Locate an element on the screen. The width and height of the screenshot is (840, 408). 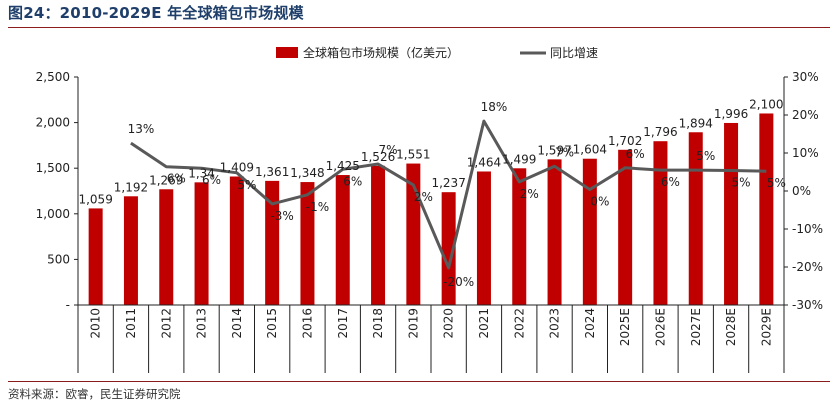
bar-2027E is located at coordinates (695, 218).